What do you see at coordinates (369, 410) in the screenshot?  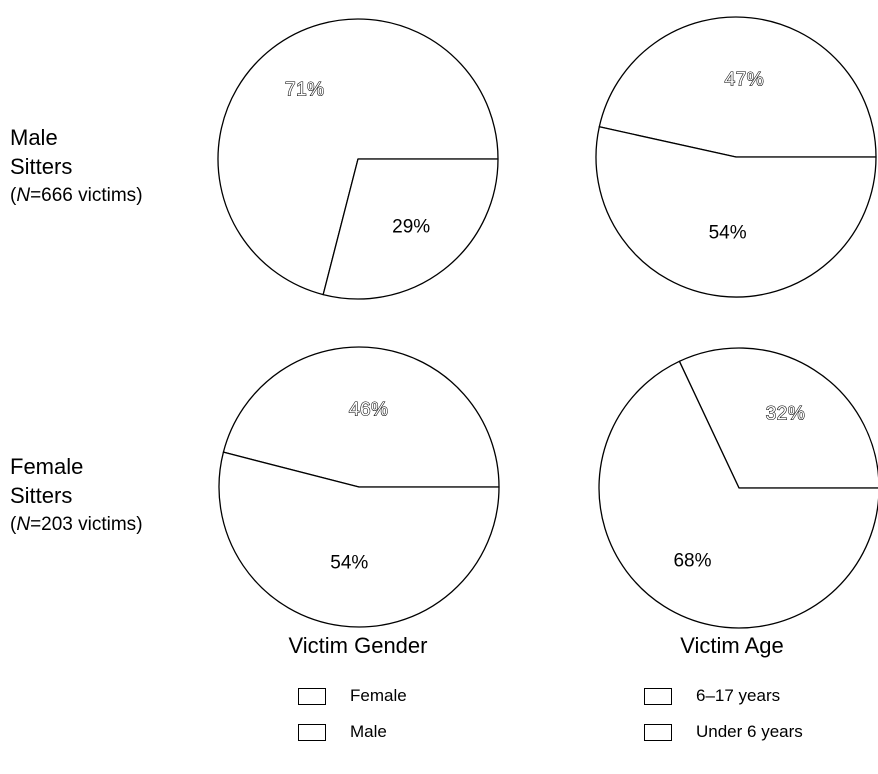 I see `pie-slice-label: 46%` at bounding box center [369, 410].